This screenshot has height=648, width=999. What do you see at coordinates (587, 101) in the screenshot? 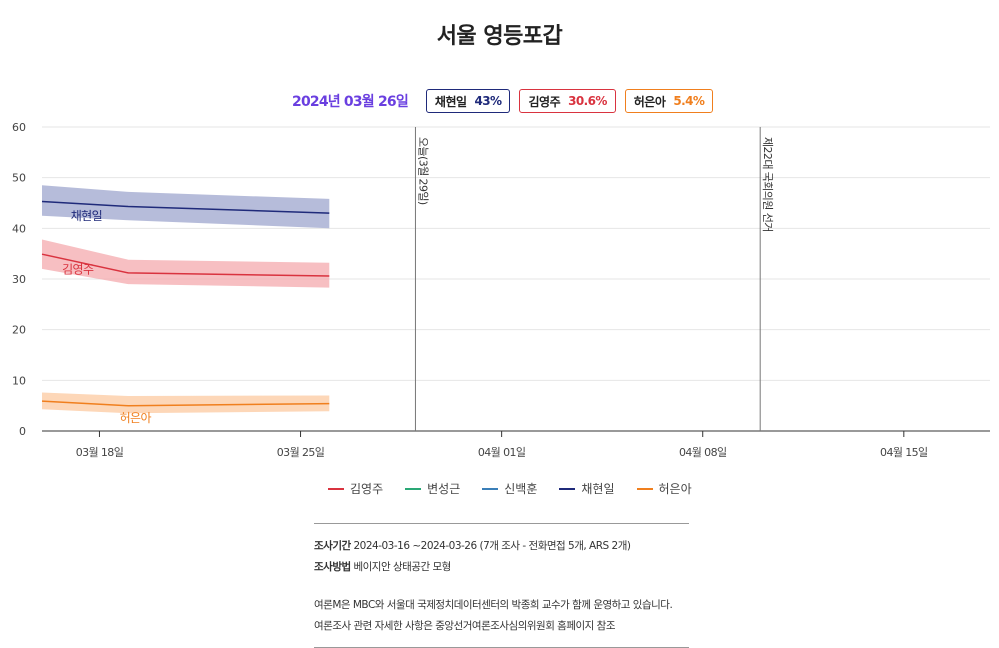
I see `badge-percent: 30.6%` at bounding box center [587, 101].